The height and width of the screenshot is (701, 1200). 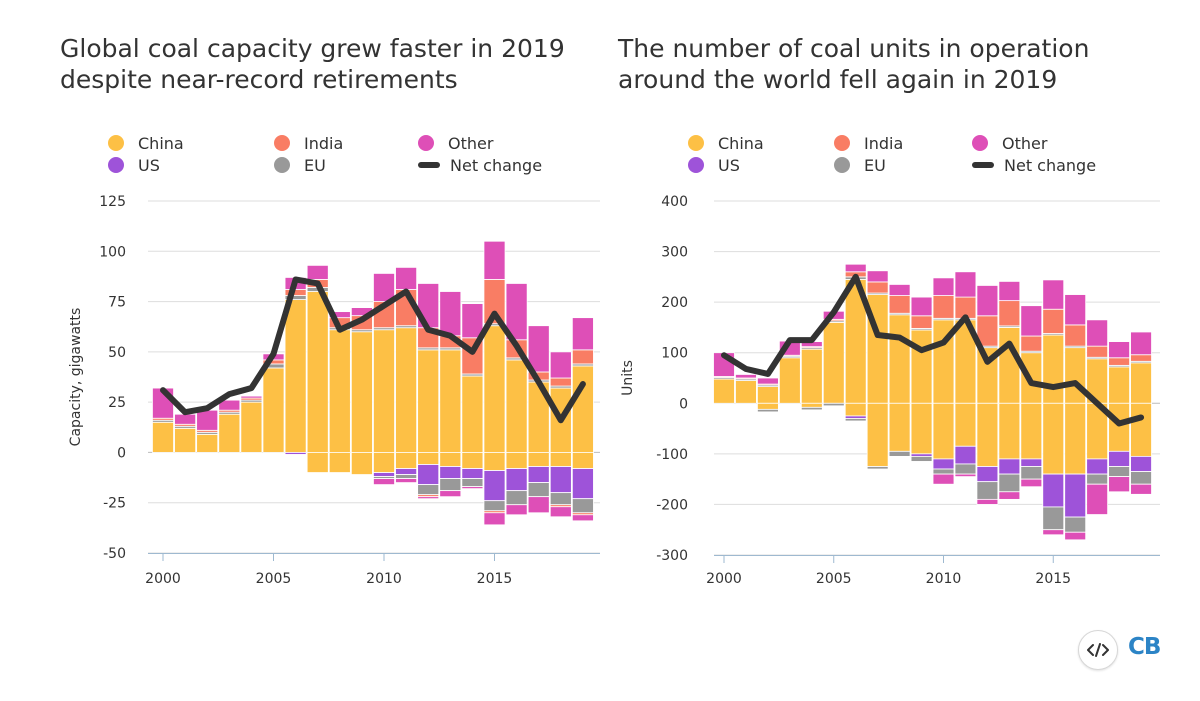 I want to click on y-axis-label: Units, so click(x=628, y=378).